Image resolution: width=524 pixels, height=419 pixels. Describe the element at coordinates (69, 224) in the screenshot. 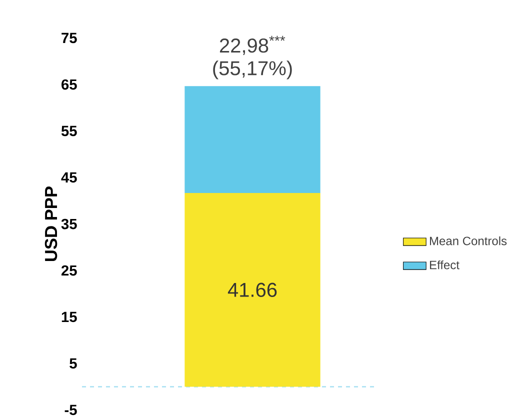

I see `y-tick-label: 35` at that location.